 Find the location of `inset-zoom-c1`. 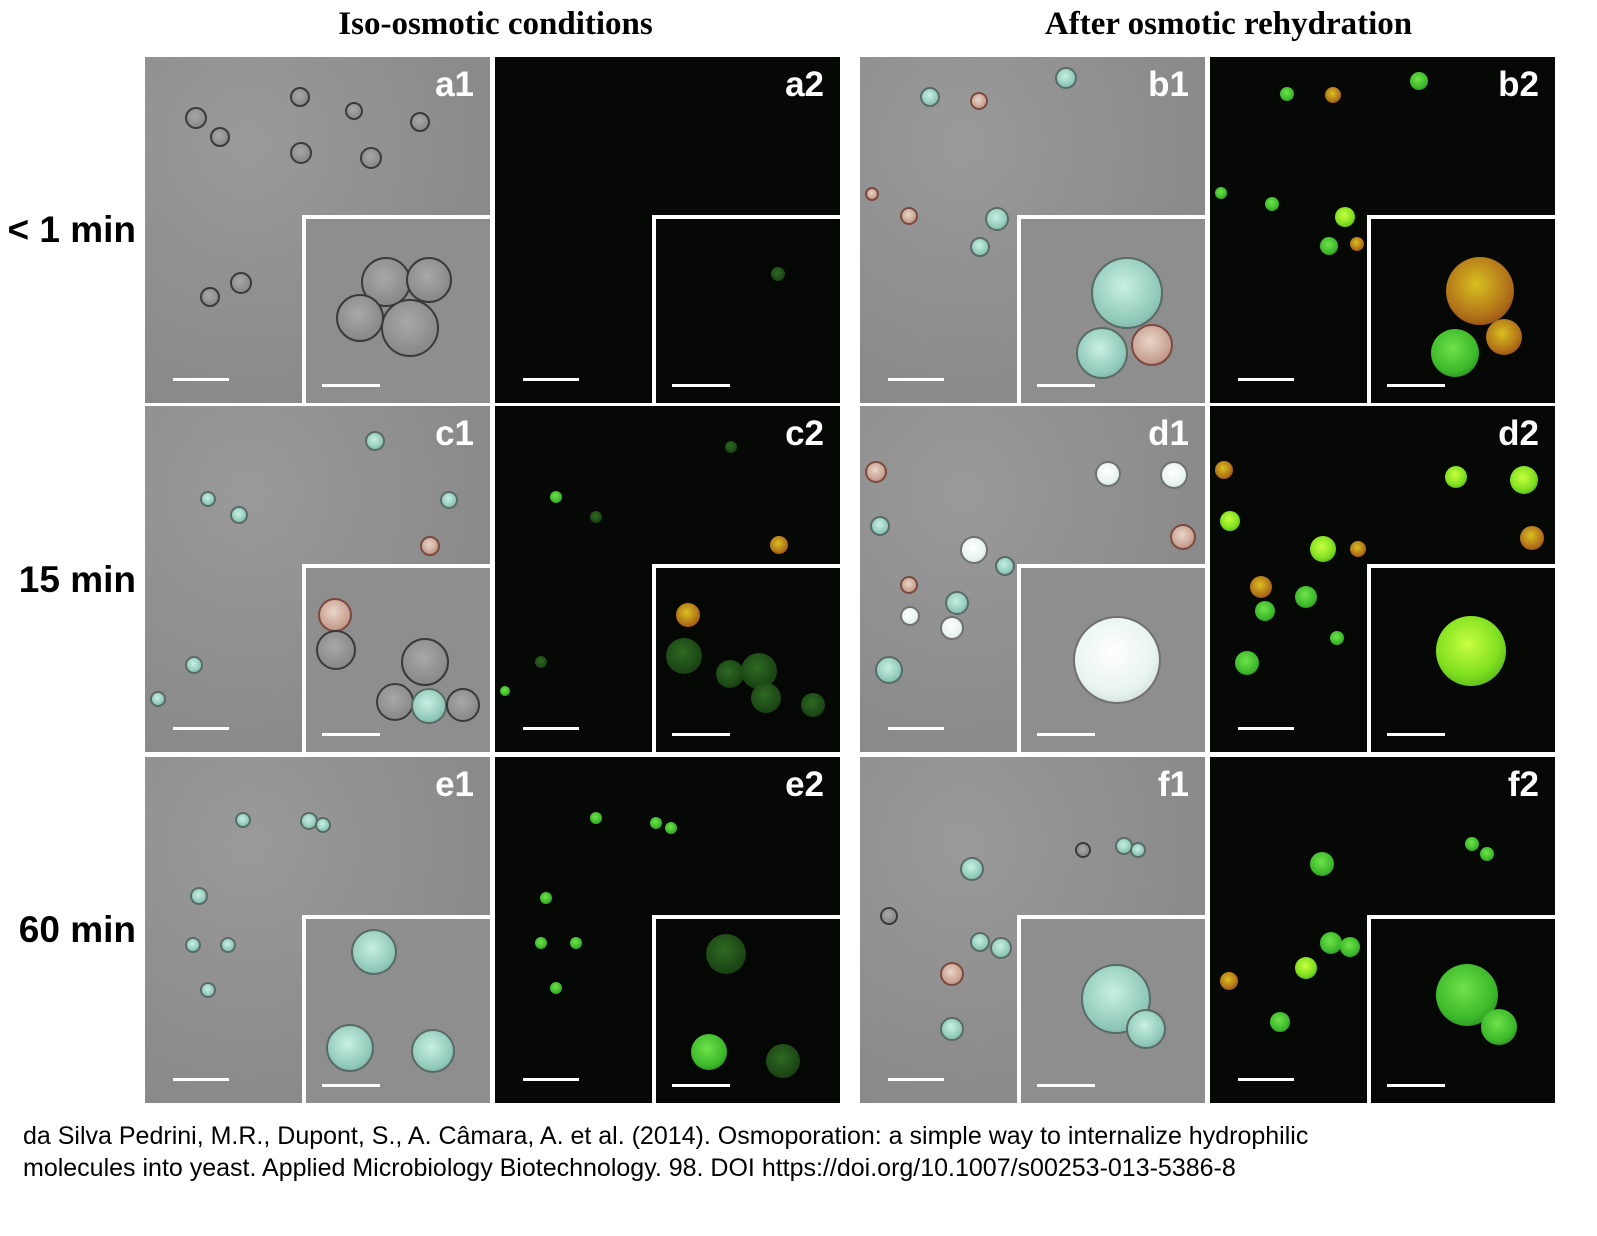

inset-zoom-c1 is located at coordinates (396, 658).